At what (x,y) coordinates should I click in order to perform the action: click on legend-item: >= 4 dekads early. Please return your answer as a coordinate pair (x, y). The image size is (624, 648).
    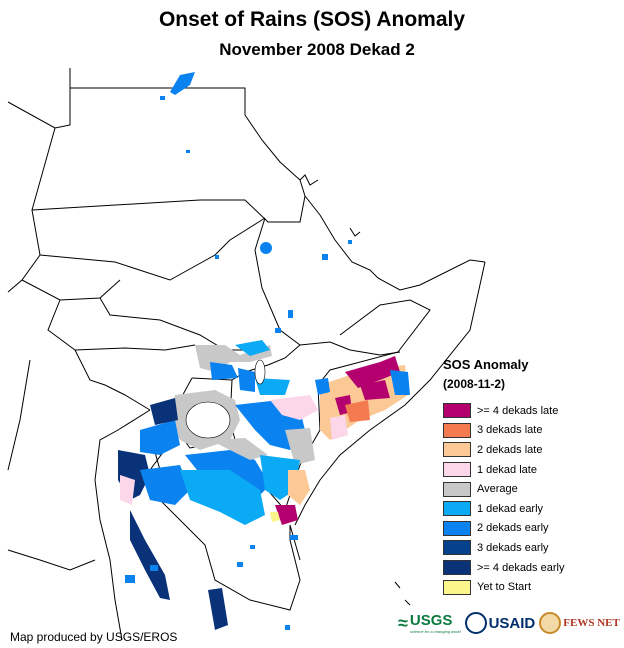
    Looking at the image, I should click on (532, 568).